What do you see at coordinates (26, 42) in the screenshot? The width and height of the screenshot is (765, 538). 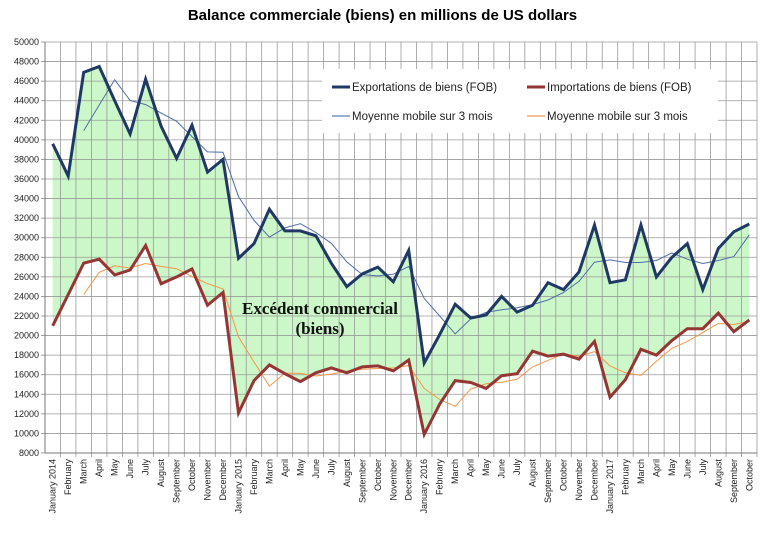 I see `ytick-label: 50000` at bounding box center [26, 42].